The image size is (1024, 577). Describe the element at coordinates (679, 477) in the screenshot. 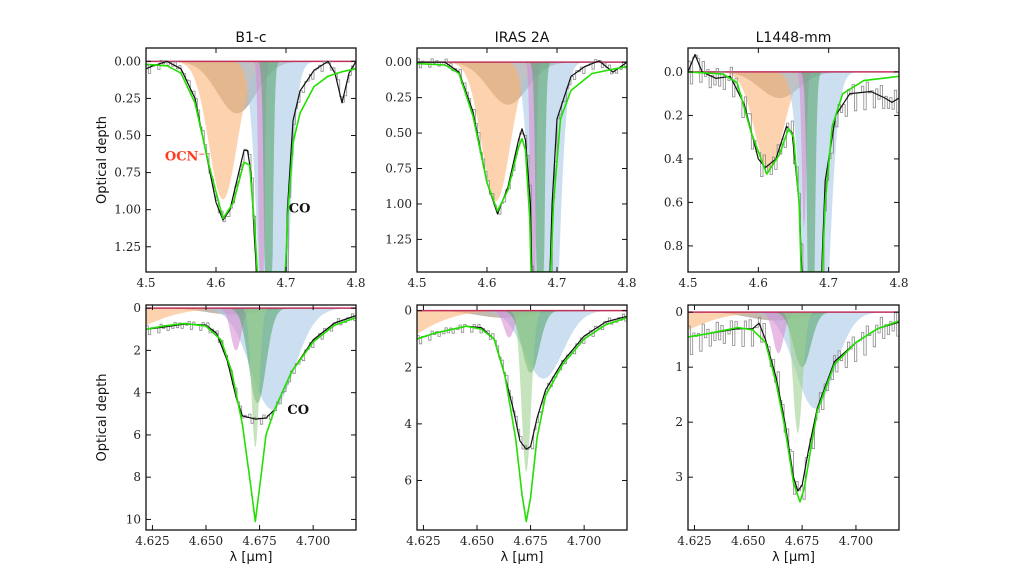

I see `y-tick-label: 3` at that location.